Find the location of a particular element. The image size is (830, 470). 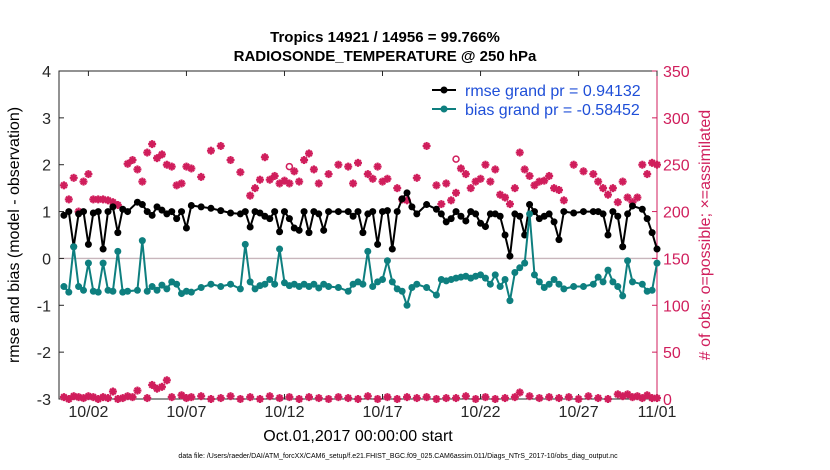

legend-bias-marker is located at coordinates (444, 109).